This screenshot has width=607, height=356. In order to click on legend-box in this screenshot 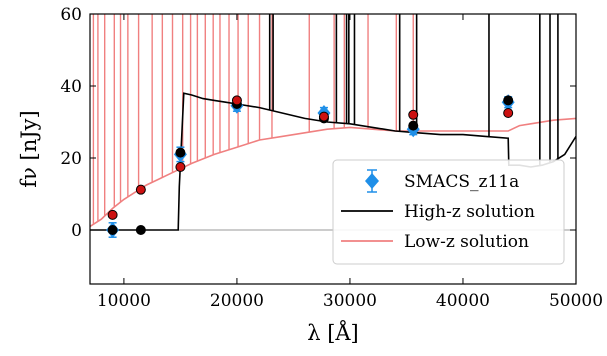, I will do `click(448, 212)`.